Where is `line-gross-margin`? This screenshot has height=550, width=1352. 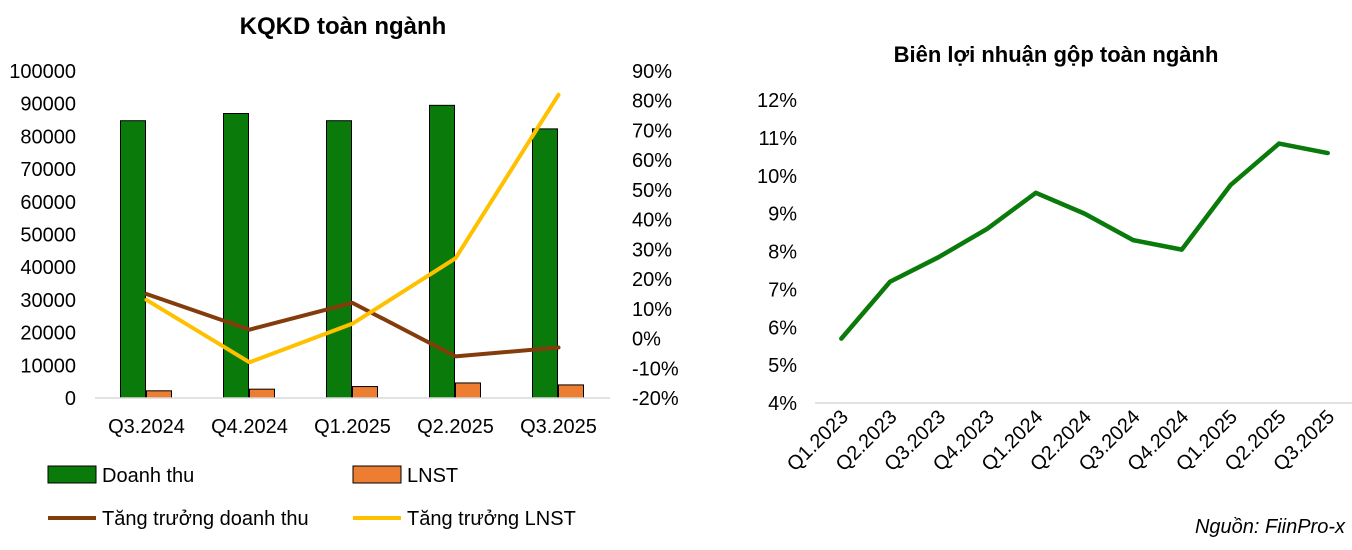
line-gross-margin is located at coordinates (1084, 241).